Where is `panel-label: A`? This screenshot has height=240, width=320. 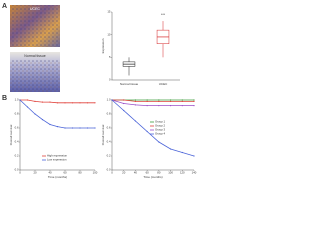 panel-label: A is located at coordinates (4, 6).